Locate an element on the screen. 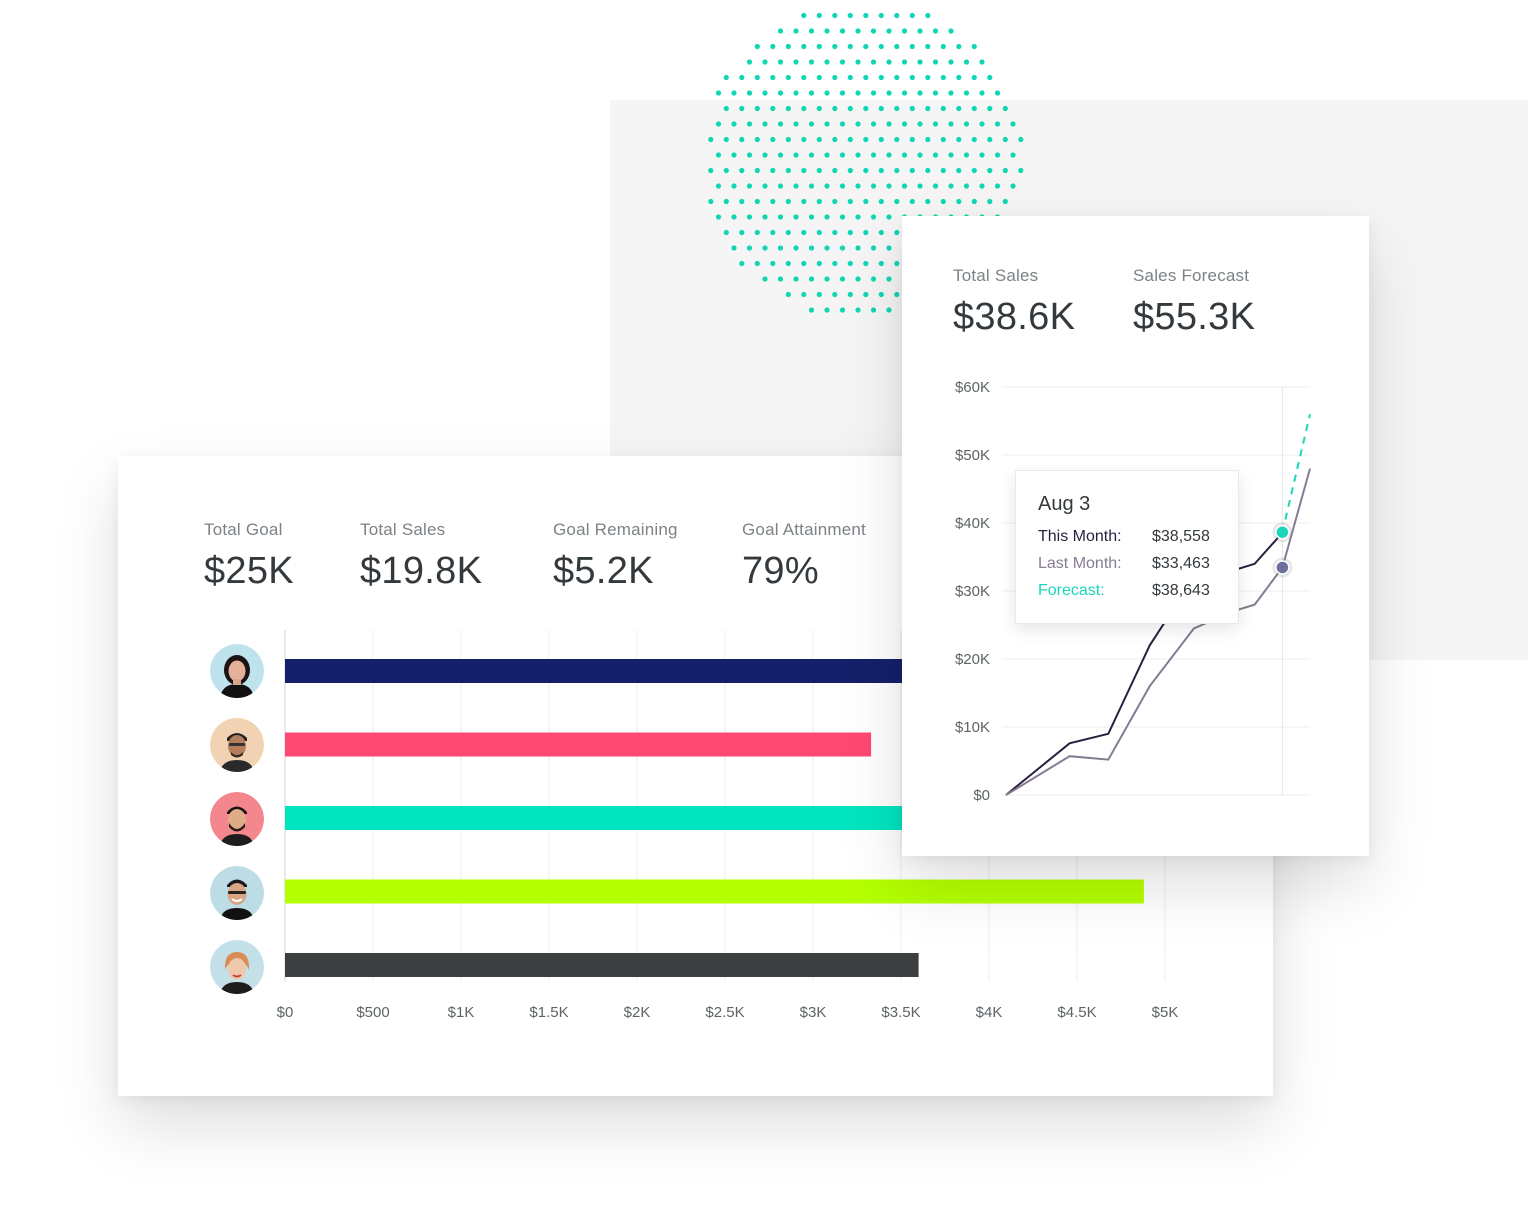  stat-total-sales: Total Sales $19.8K is located at coordinates (421, 556).